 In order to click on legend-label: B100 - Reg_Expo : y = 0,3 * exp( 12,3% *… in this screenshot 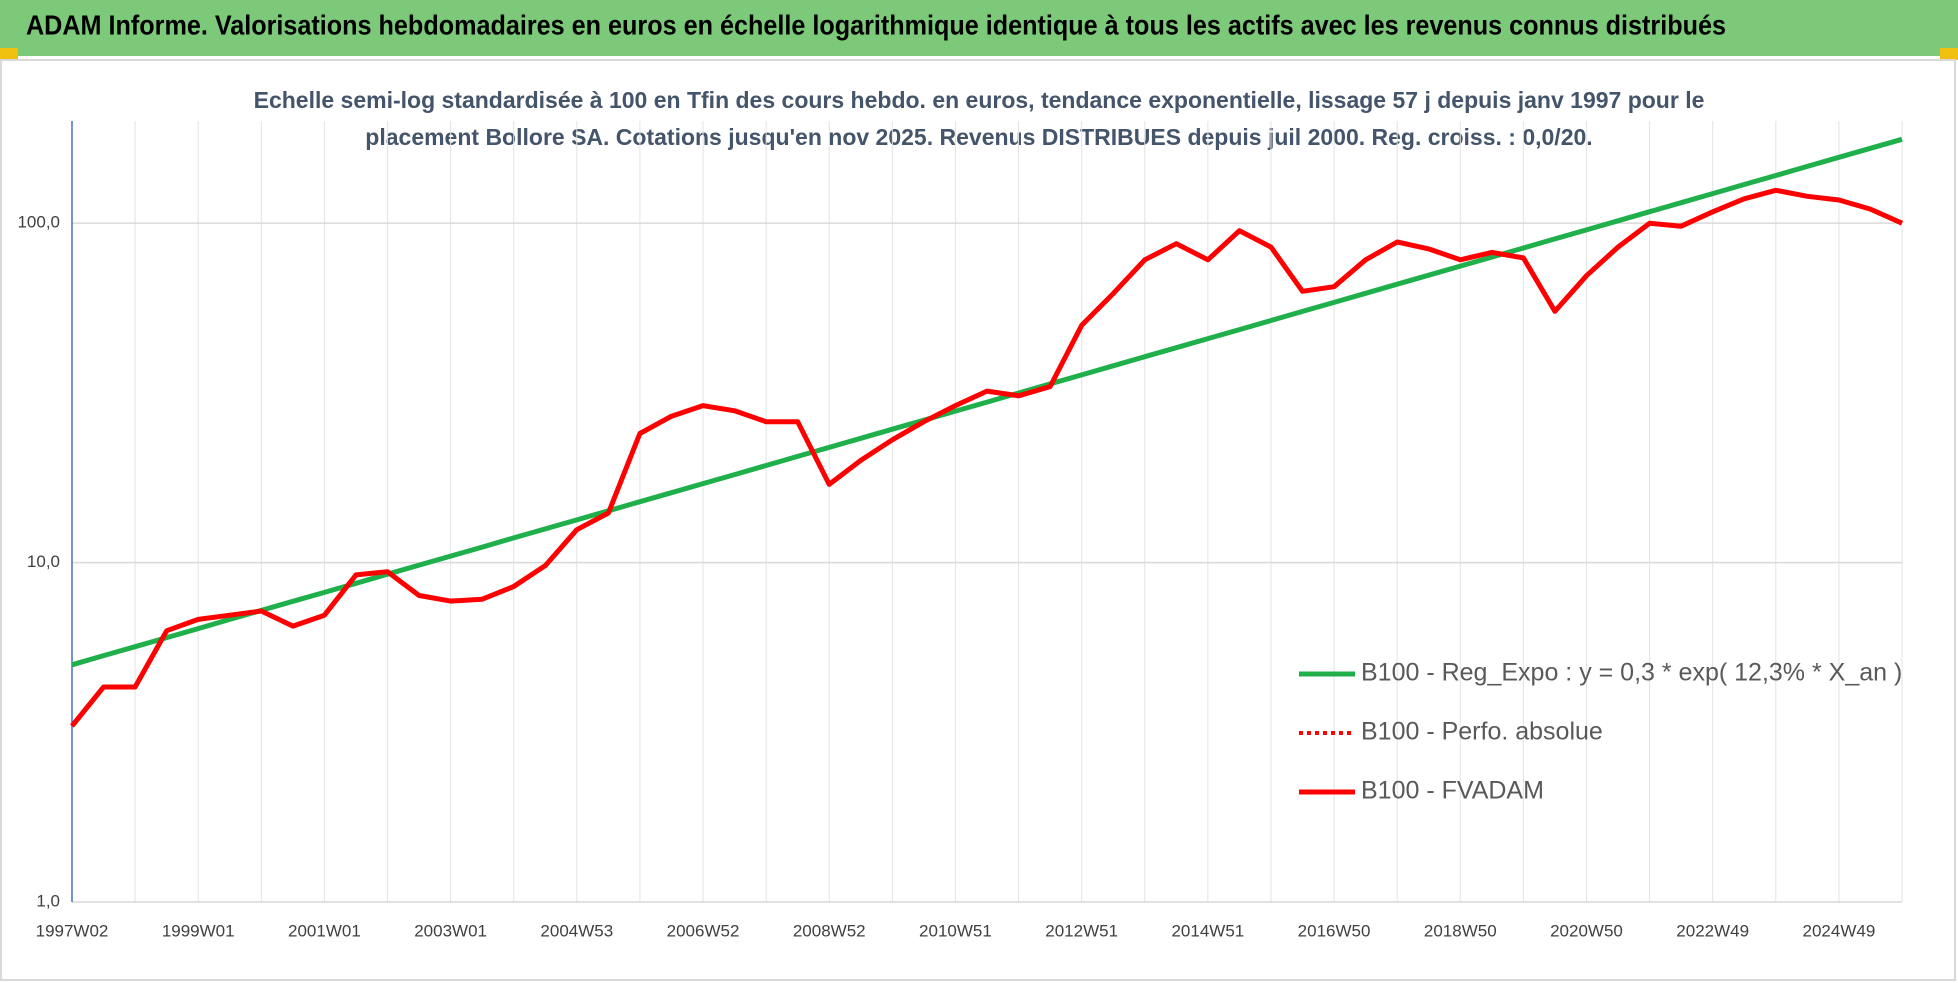, I will do `click(1631, 673)`.